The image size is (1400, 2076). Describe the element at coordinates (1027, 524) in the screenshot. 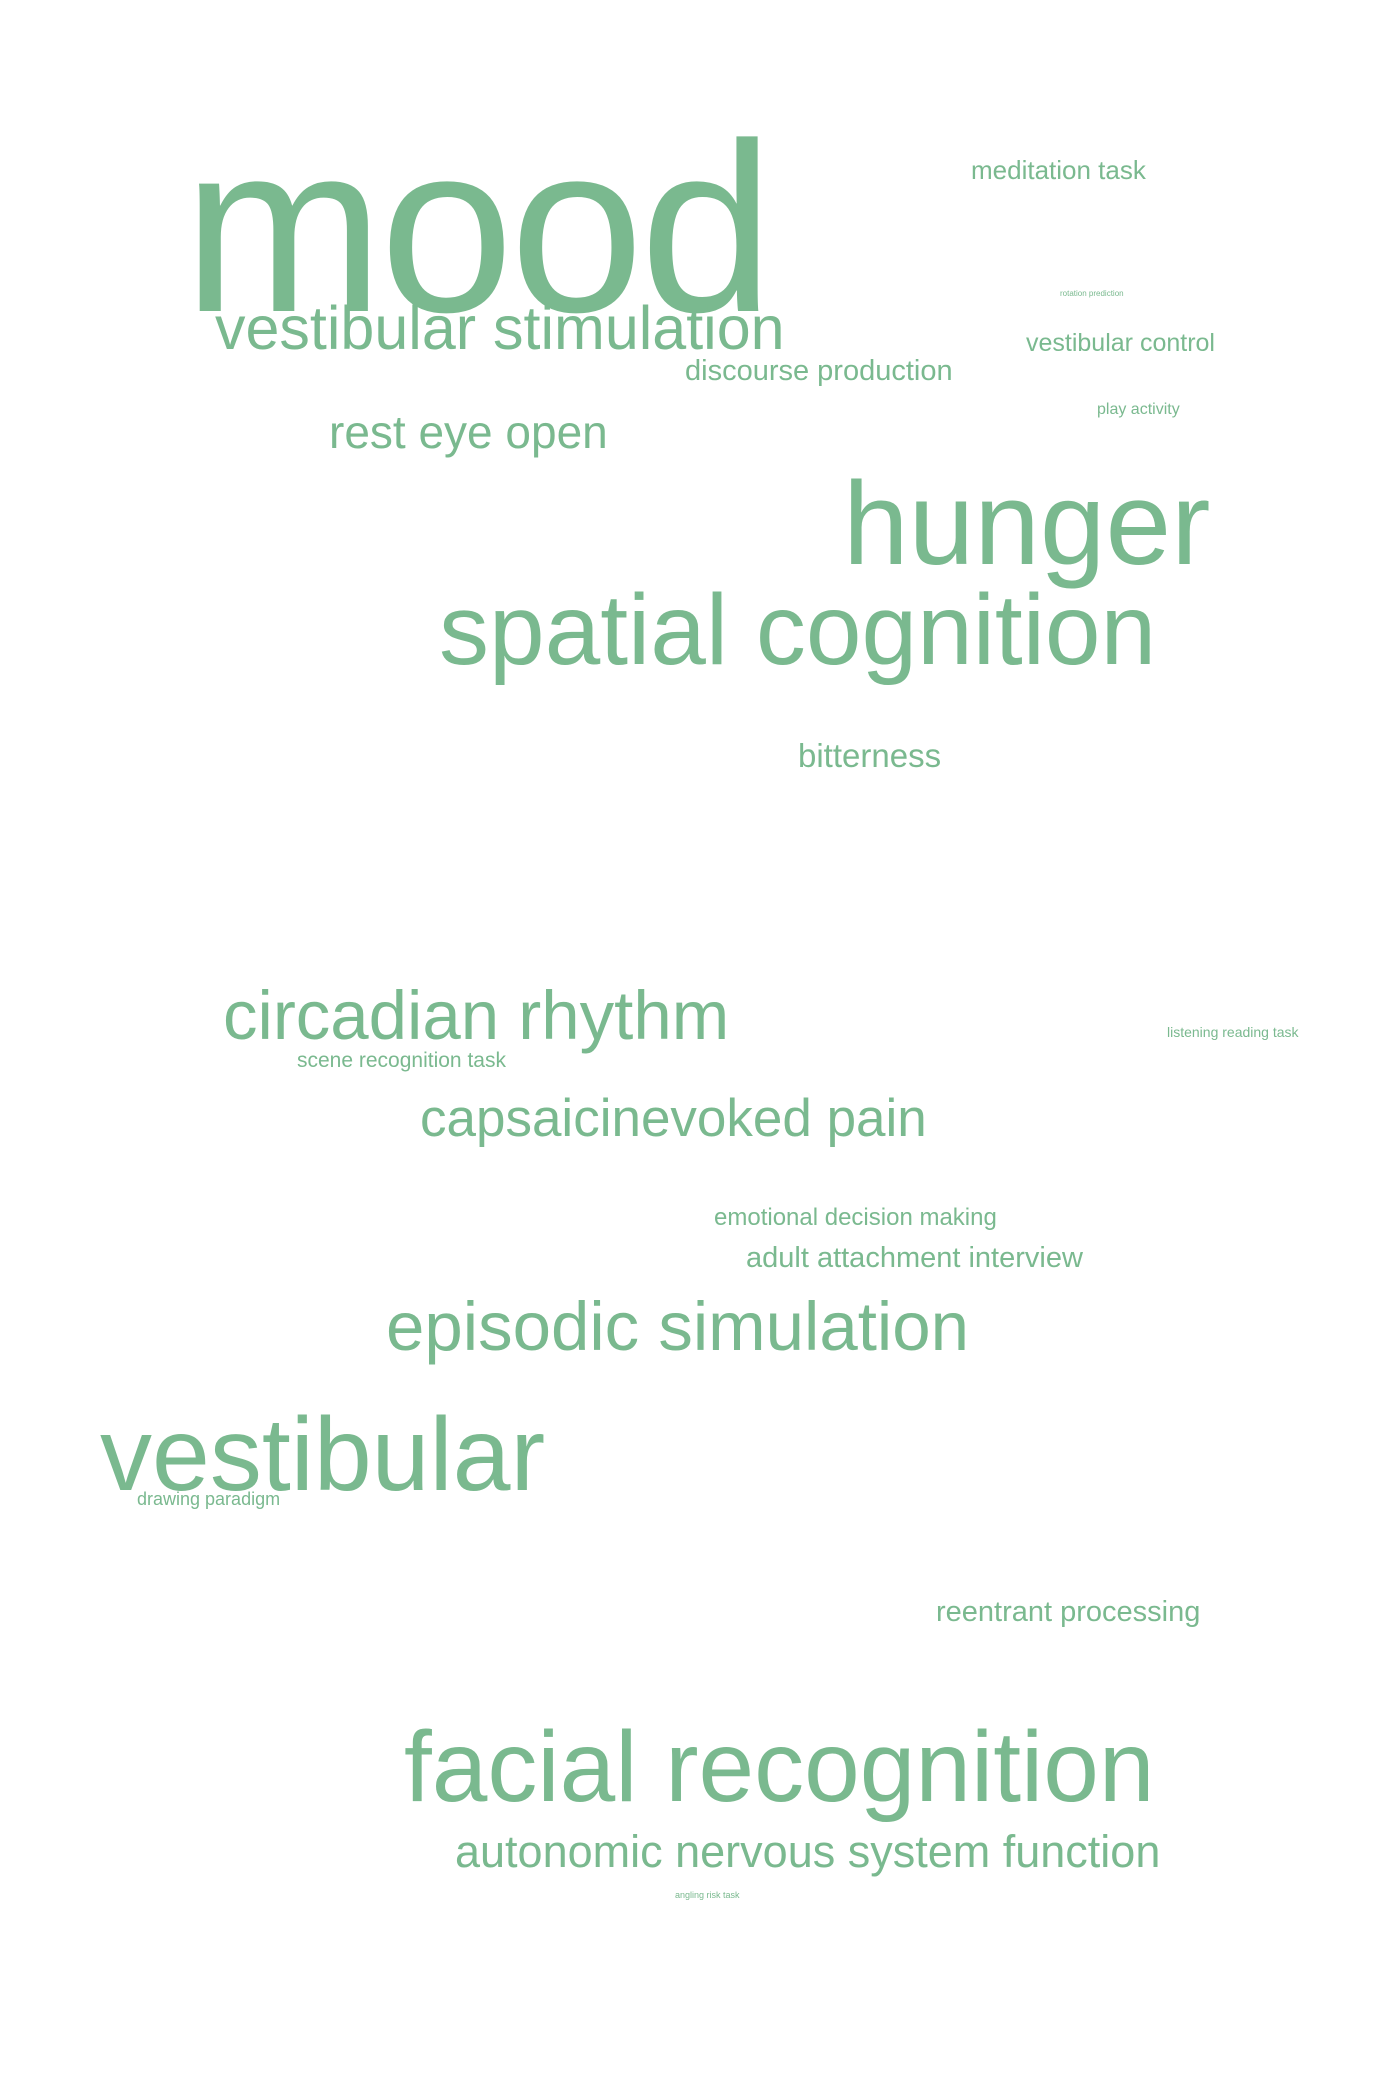

I see `word-hunger: hunger` at that location.